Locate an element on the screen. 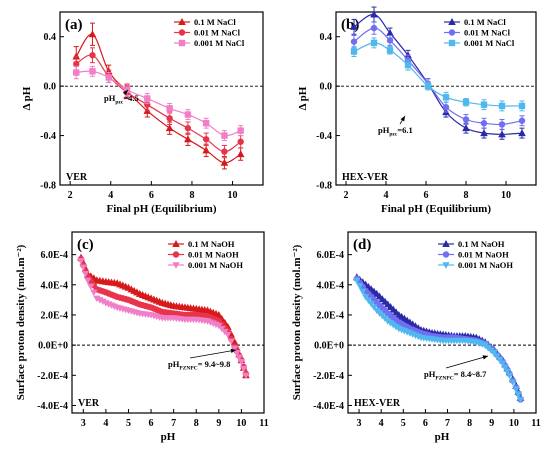 This screenshot has height=451, width=550. panel-label: (d) is located at coordinates (362, 245).